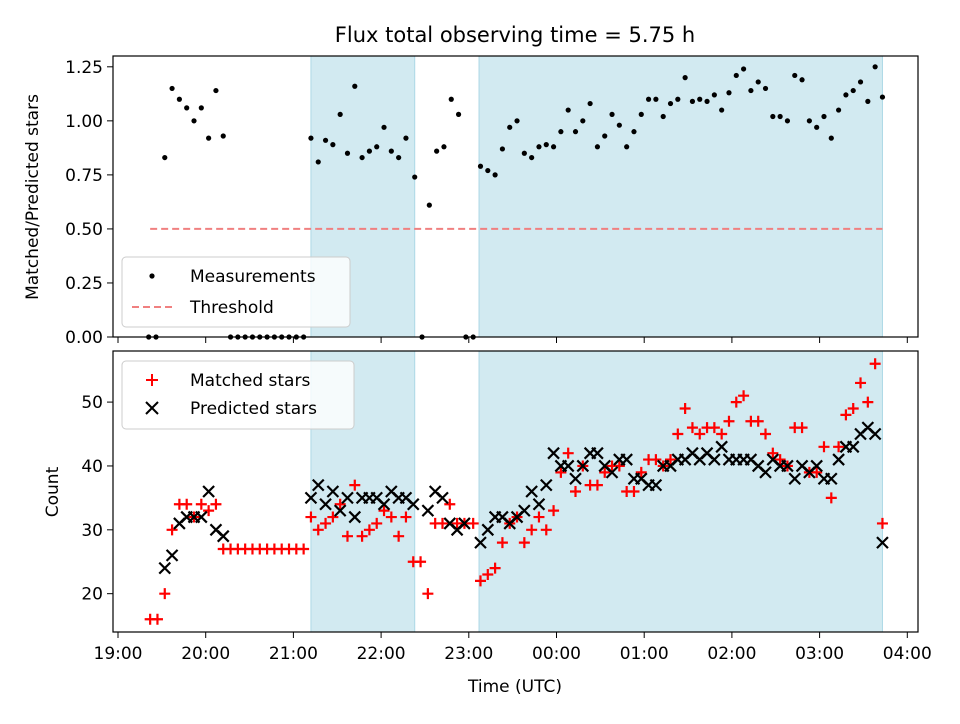 The width and height of the screenshot is (960, 724). I want to click on bottom-legend: Matched stars Predicted stars, so click(238, 395).